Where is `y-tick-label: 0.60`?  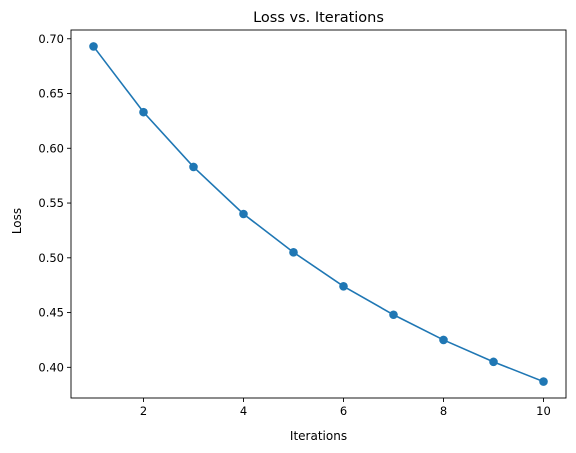
y-tick-label: 0.60 is located at coordinates (51, 148).